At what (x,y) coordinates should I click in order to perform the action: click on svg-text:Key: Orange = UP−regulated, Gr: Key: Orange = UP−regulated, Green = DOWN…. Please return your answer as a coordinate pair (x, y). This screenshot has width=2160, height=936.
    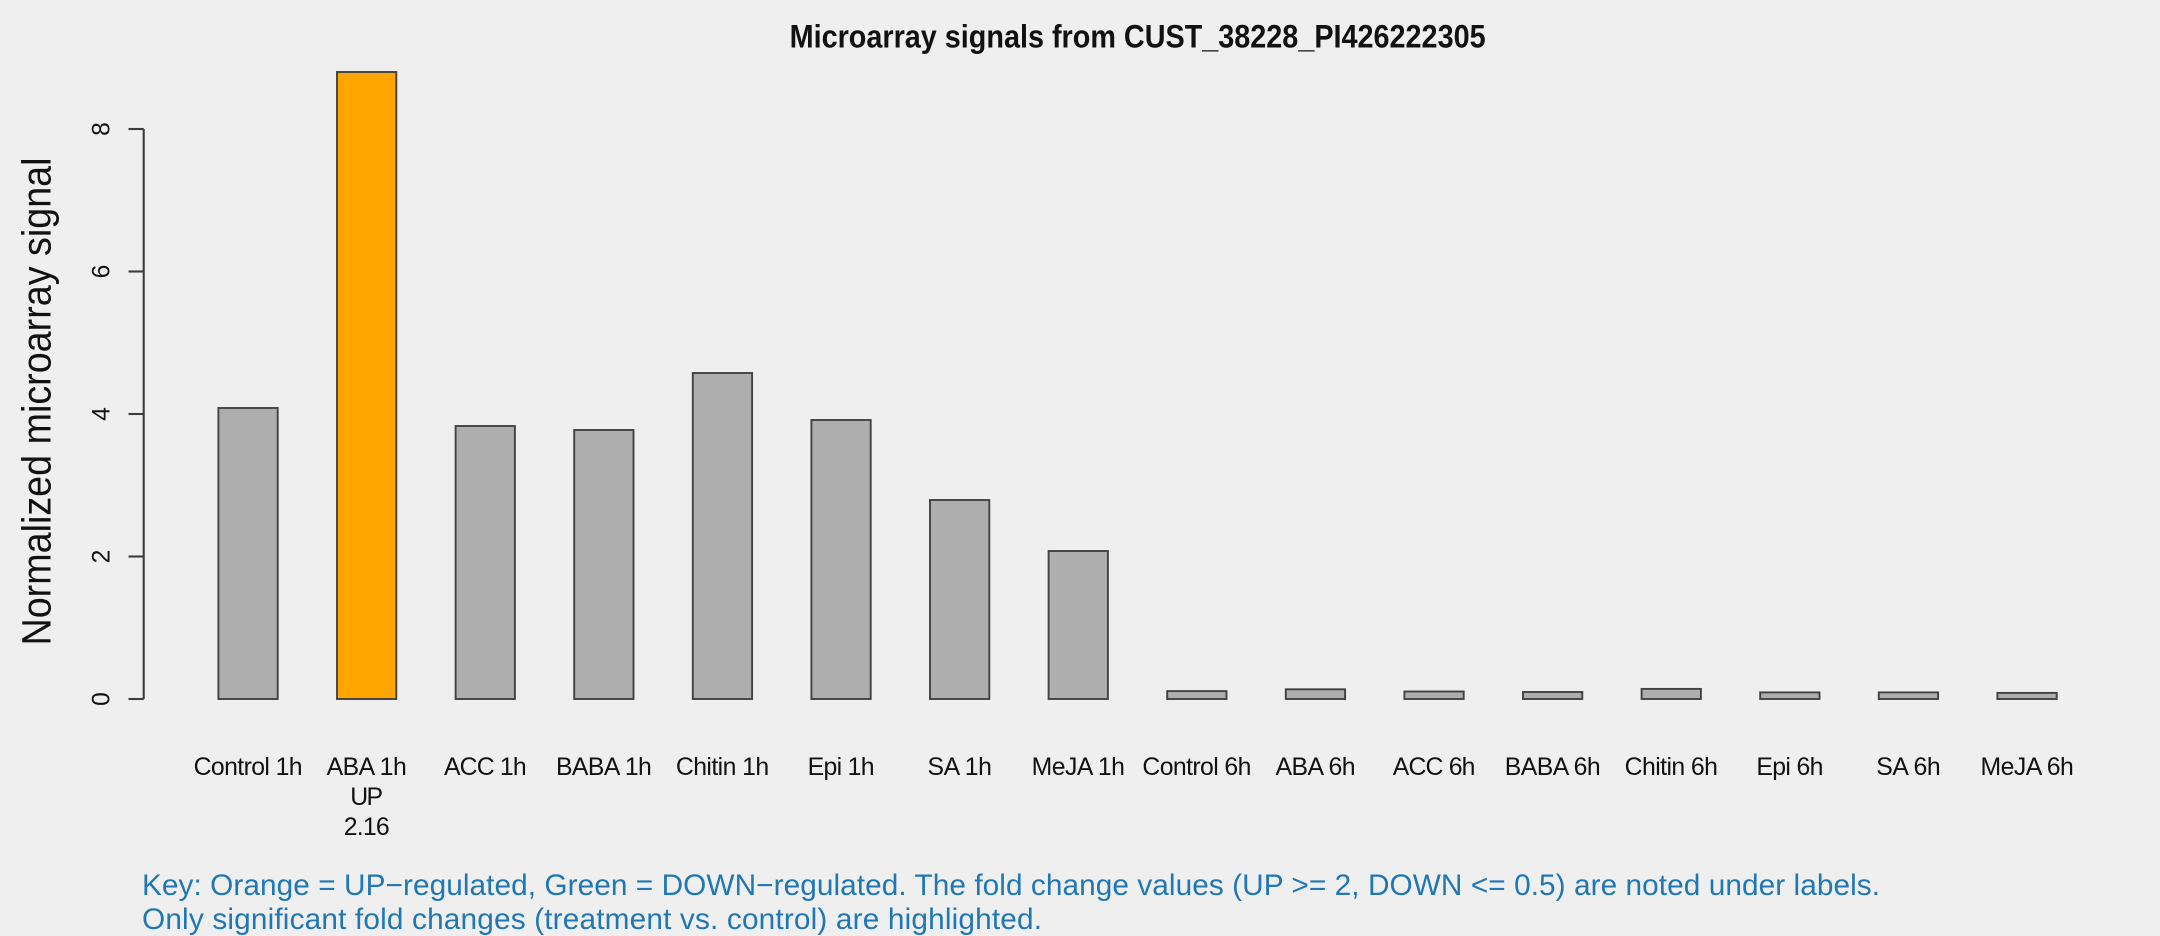
    Looking at the image, I should click on (1011, 885).